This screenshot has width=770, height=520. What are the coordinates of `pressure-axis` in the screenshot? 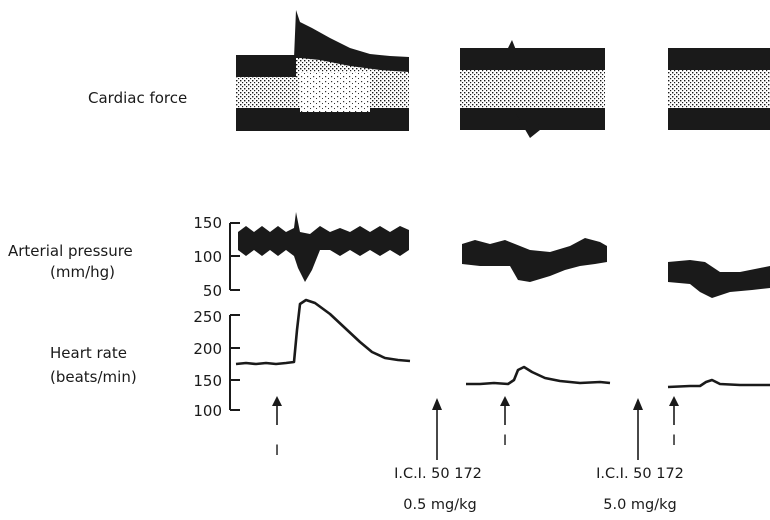 It's located at (234, 256).